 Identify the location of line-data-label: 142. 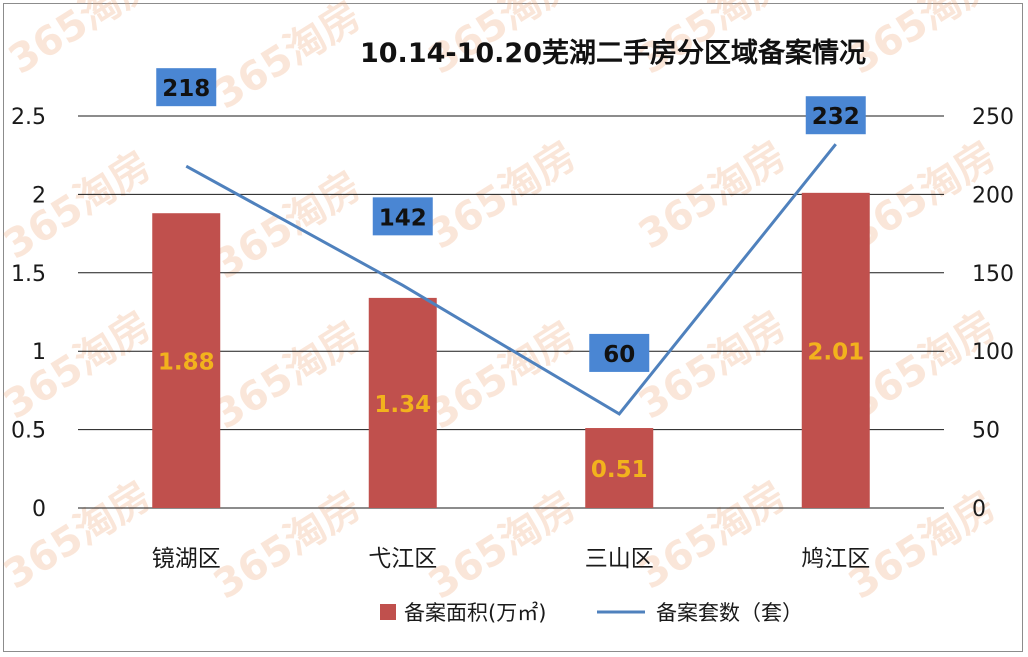
(403, 218).